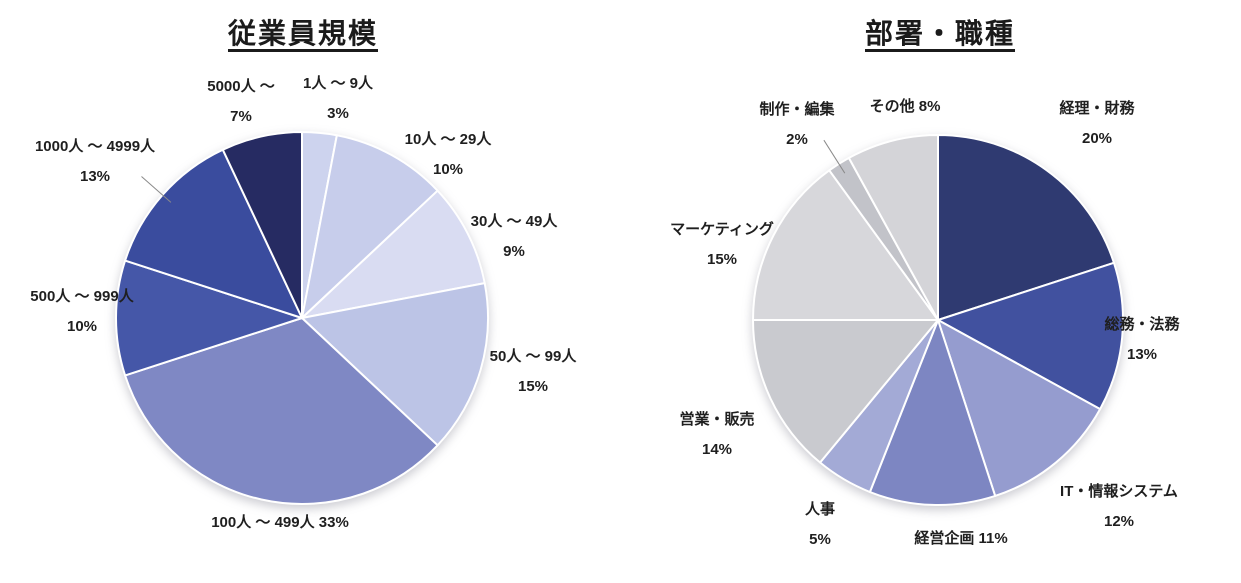 This screenshot has height=583, width=1241. What do you see at coordinates (1119, 521) in the screenshot?
I see `slice-label-percent: 12%` at bounding box center [1119, 521].